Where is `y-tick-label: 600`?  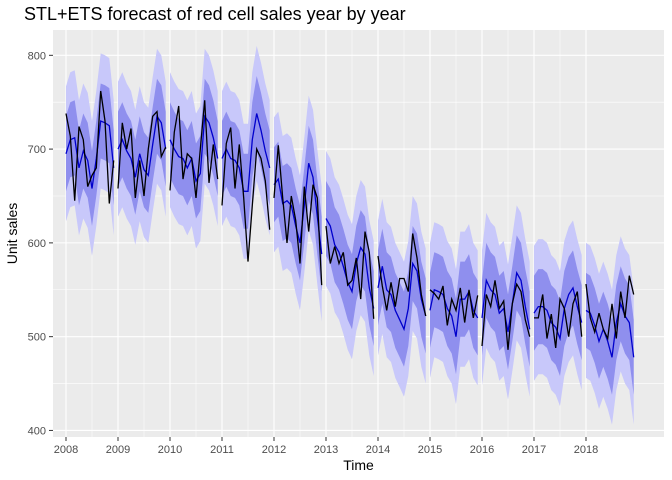 y-tick-label: 600 is located at coordinates (37, 244).